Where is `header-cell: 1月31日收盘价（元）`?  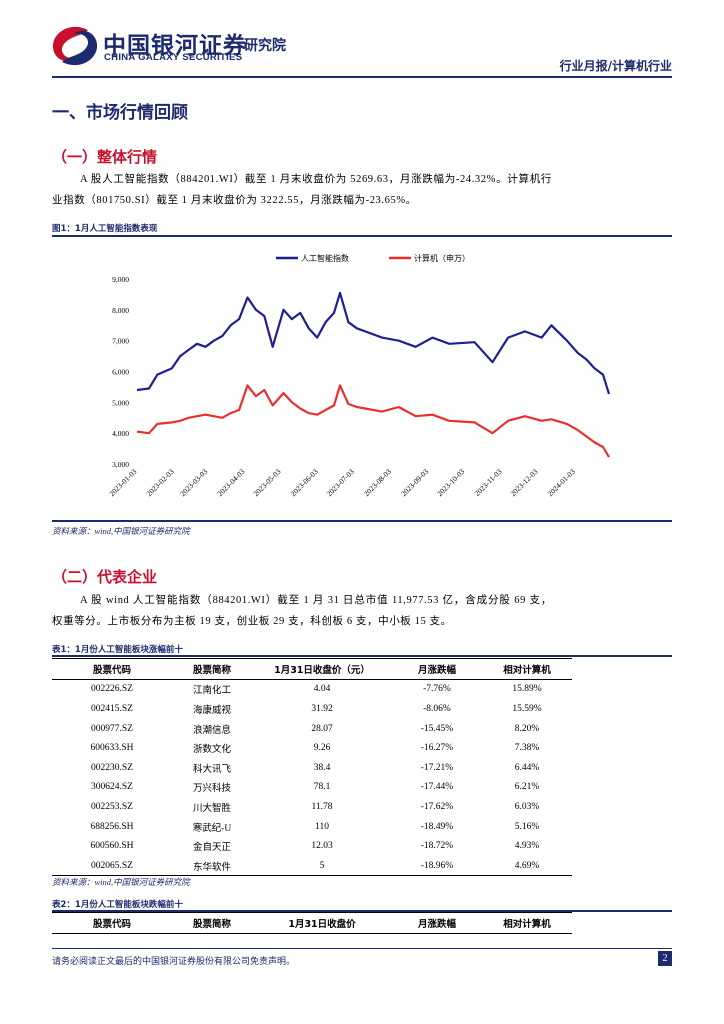
header-cell: 1月31日收盘价（元） is located at coordinates (322, 669).